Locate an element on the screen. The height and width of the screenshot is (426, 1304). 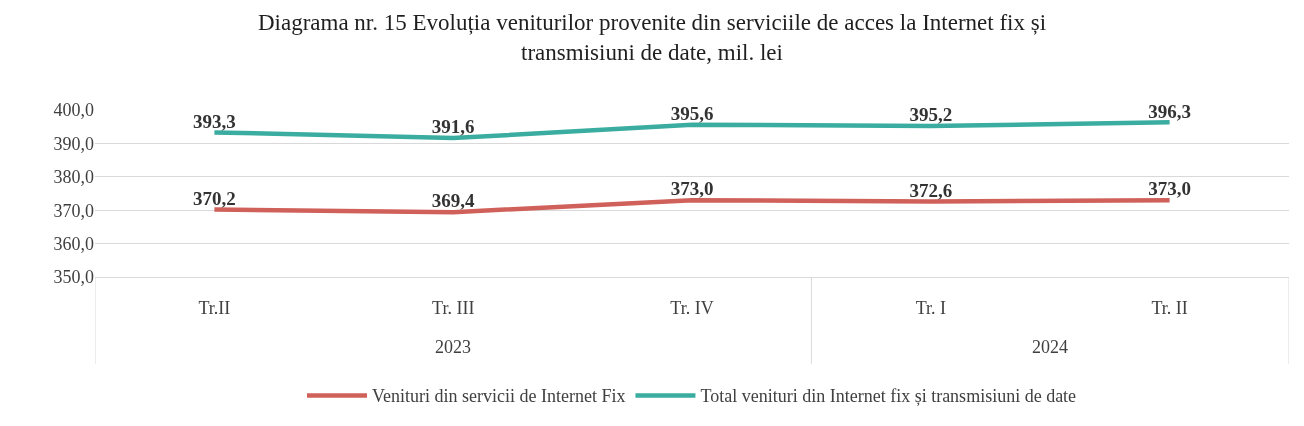
data-label: 393,3 is located at coordinates (214, 121).